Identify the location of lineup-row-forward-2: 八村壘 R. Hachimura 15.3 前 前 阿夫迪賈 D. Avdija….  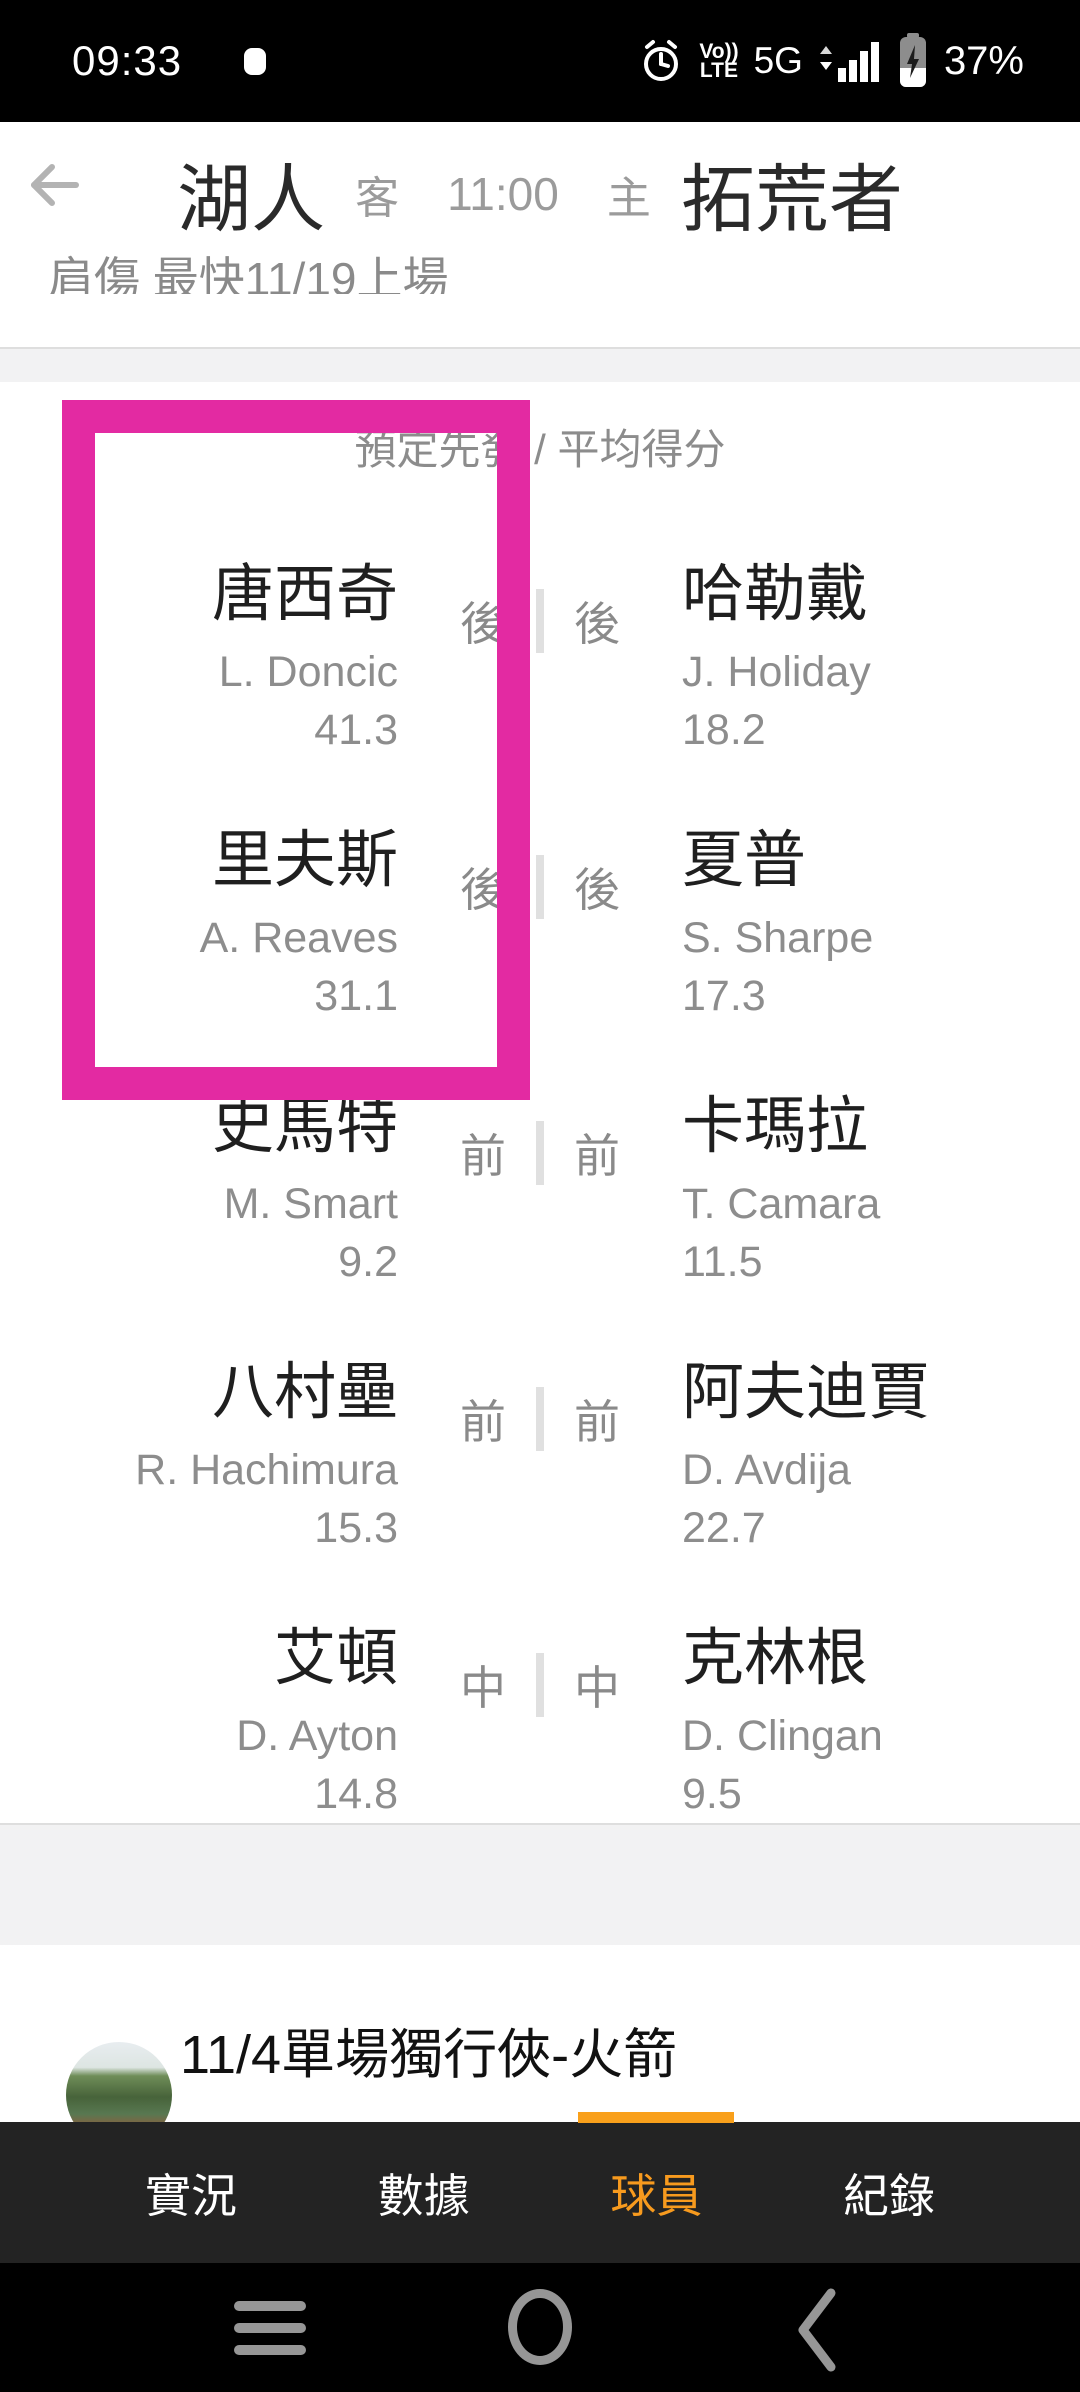
(540, 1431).